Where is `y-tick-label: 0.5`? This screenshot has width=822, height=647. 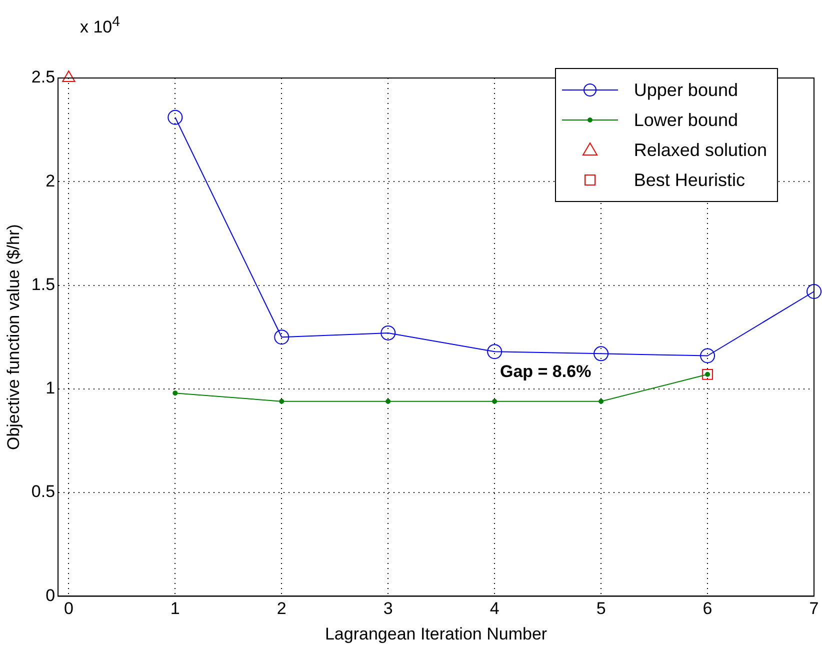
y-tick-label: 0.5 is located at coordinates (43, 492).